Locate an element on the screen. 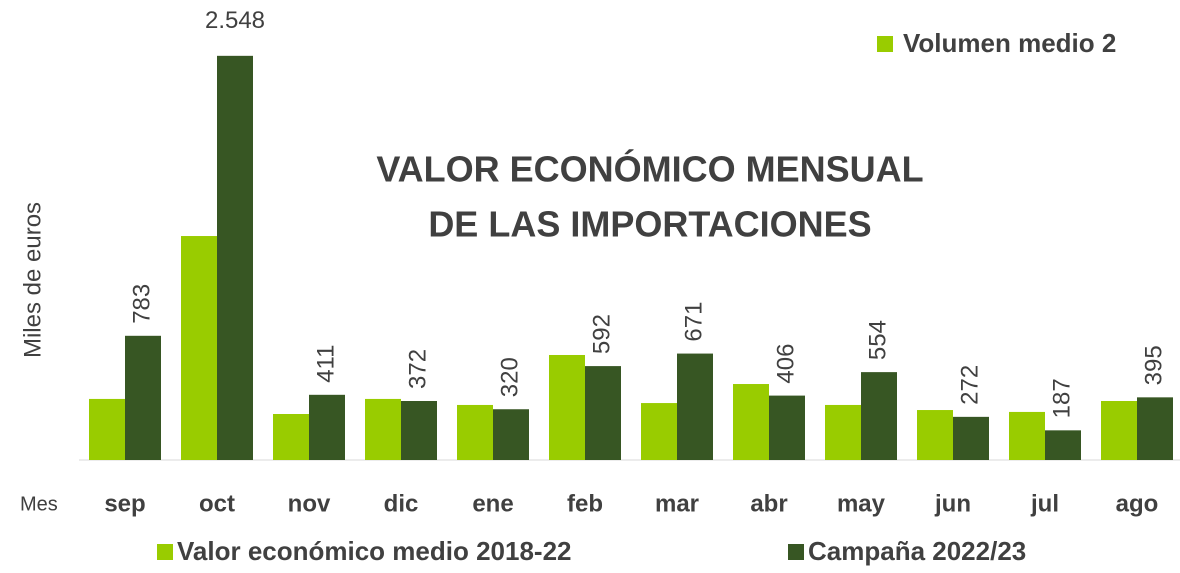  x-tick-label: jun is located at coordinates (952, 503).